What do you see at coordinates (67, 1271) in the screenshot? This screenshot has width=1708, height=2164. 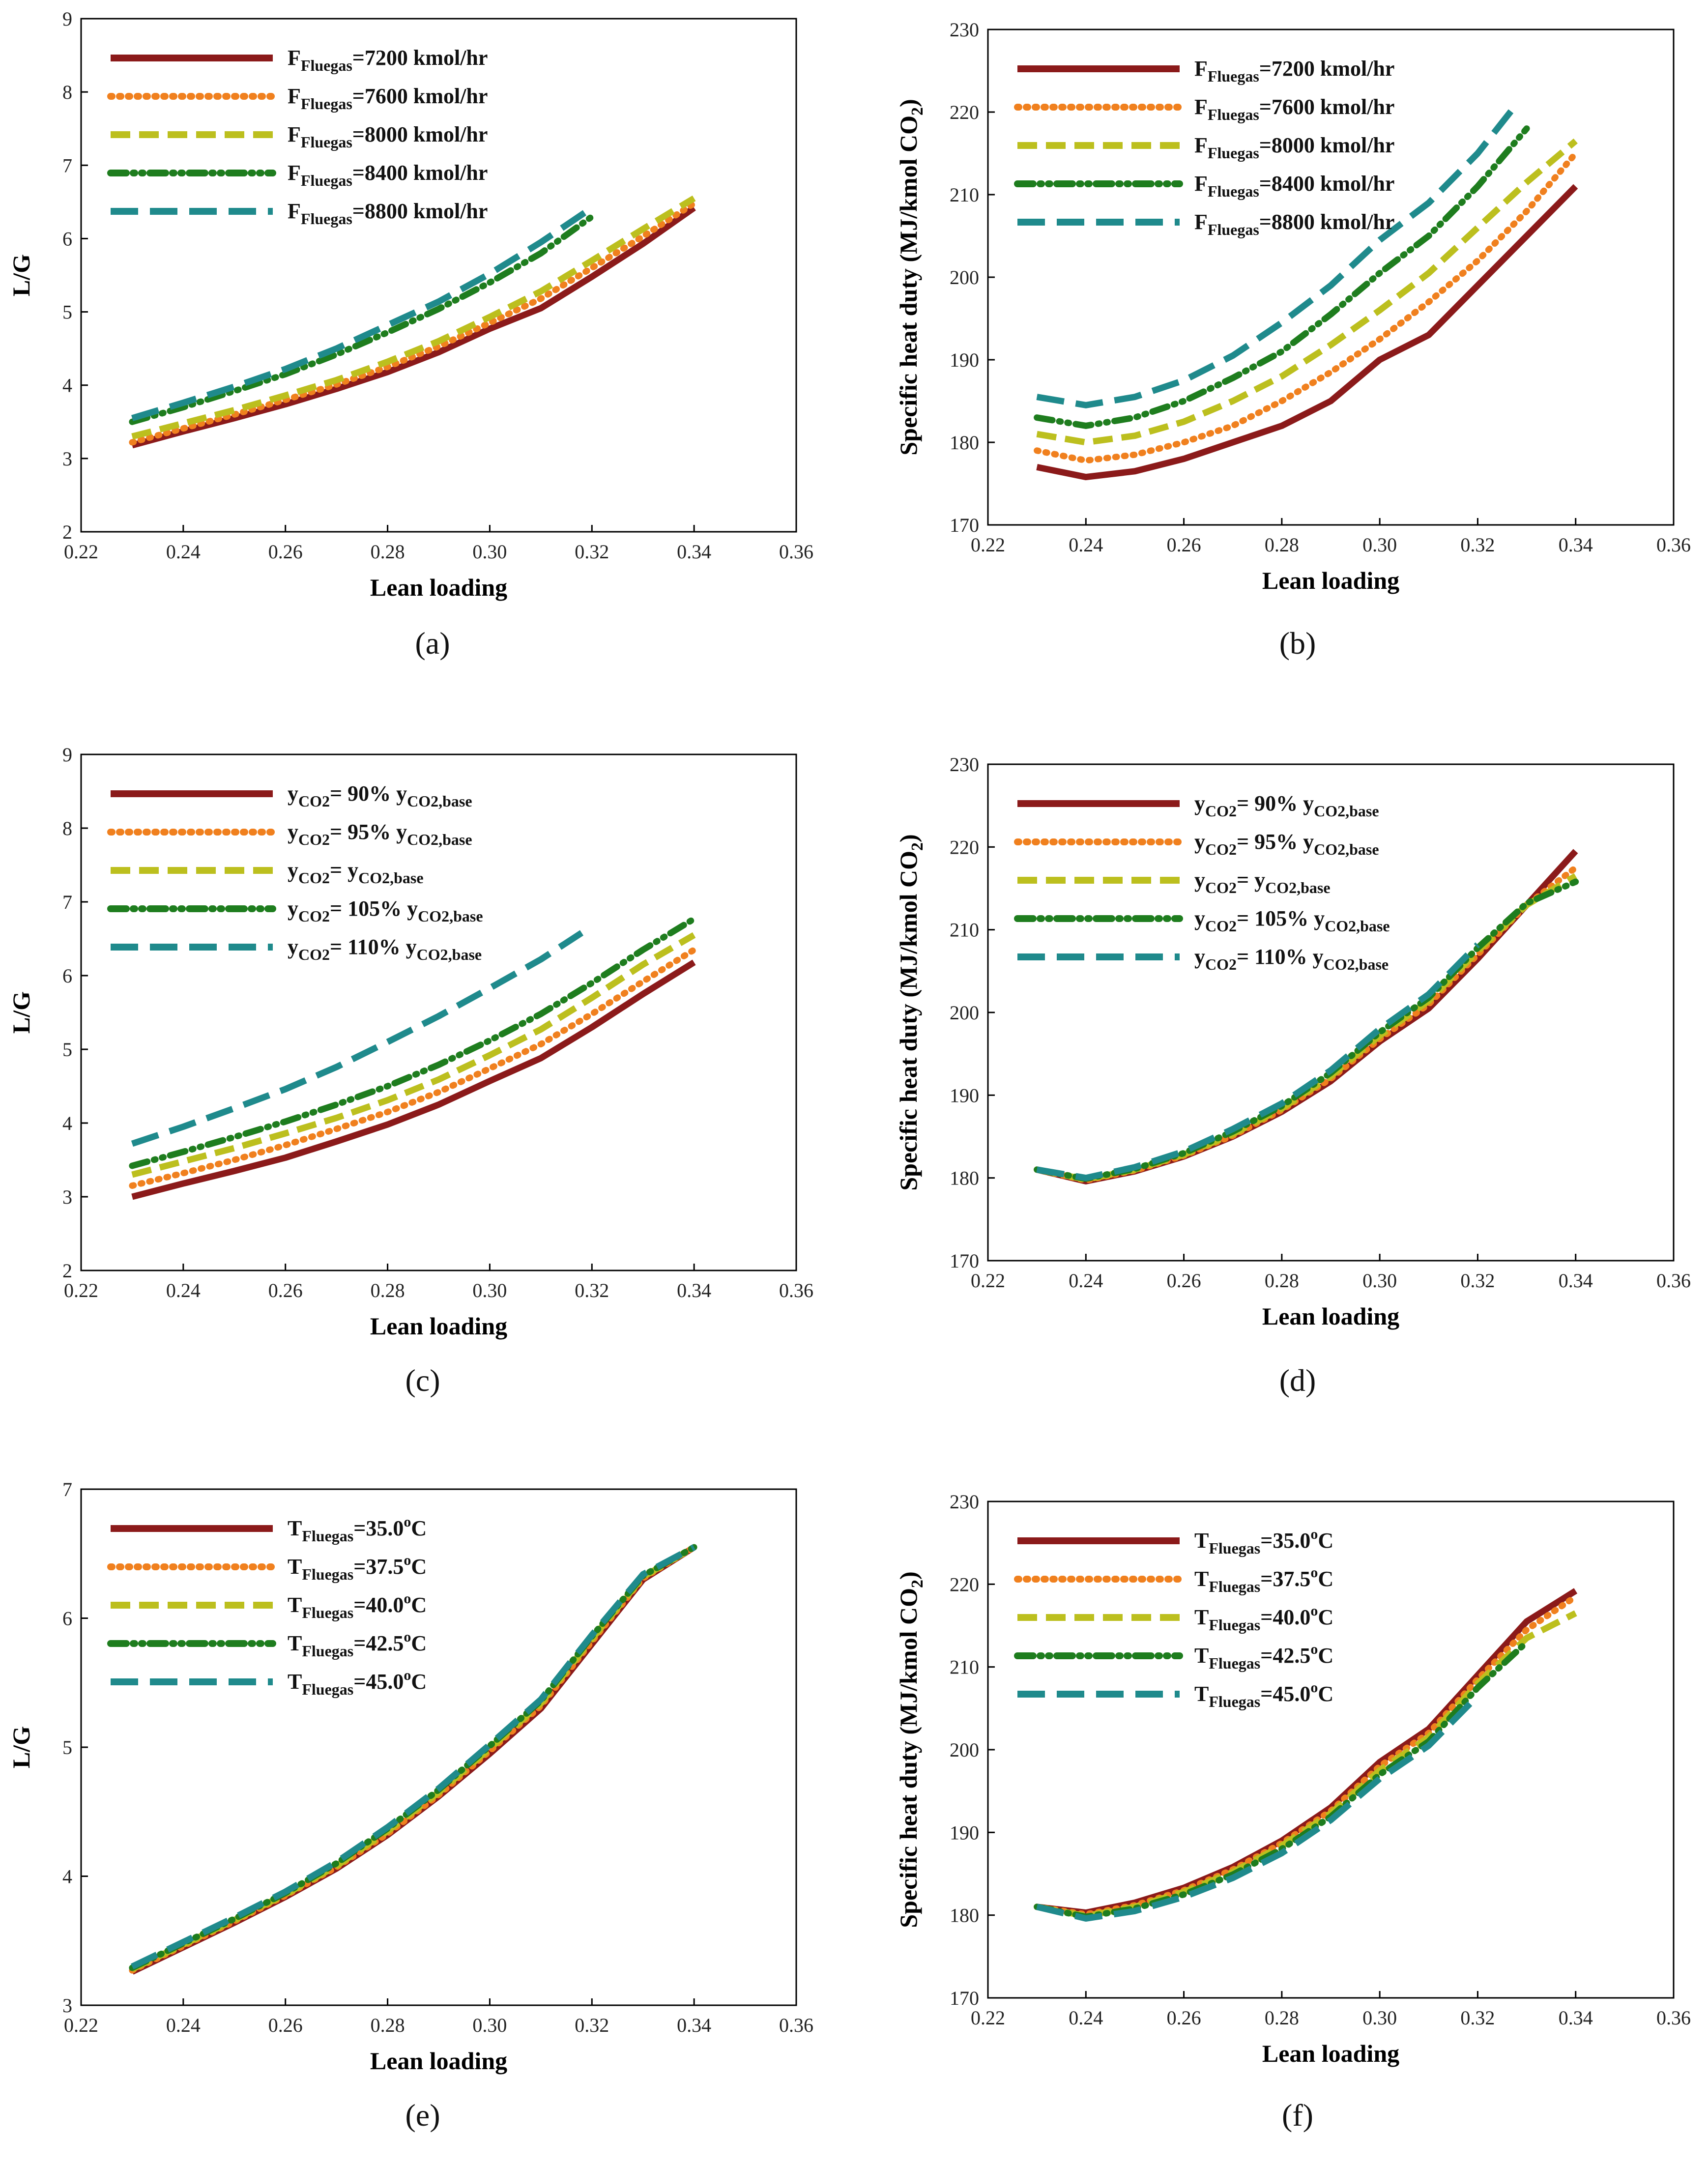 I see `y-tick-label: 2` at bounding box center [67, 1271].